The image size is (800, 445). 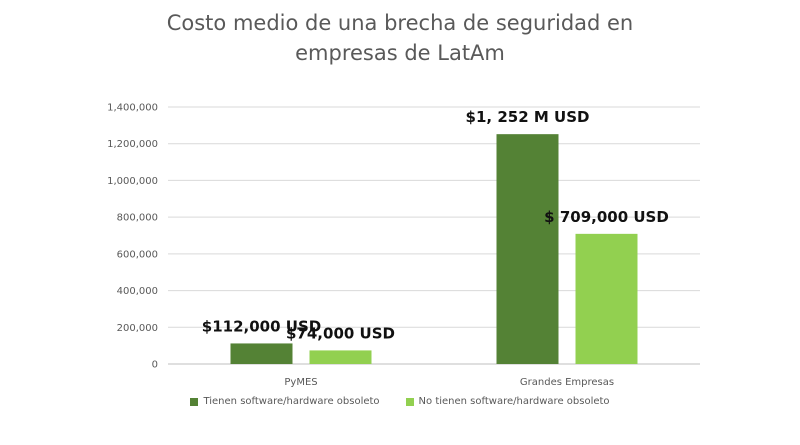 What do you see at coordinates (132, 144) in the screenshot?
I see `y-tick-label: 1,200,000` at bounding box center [132, 144].